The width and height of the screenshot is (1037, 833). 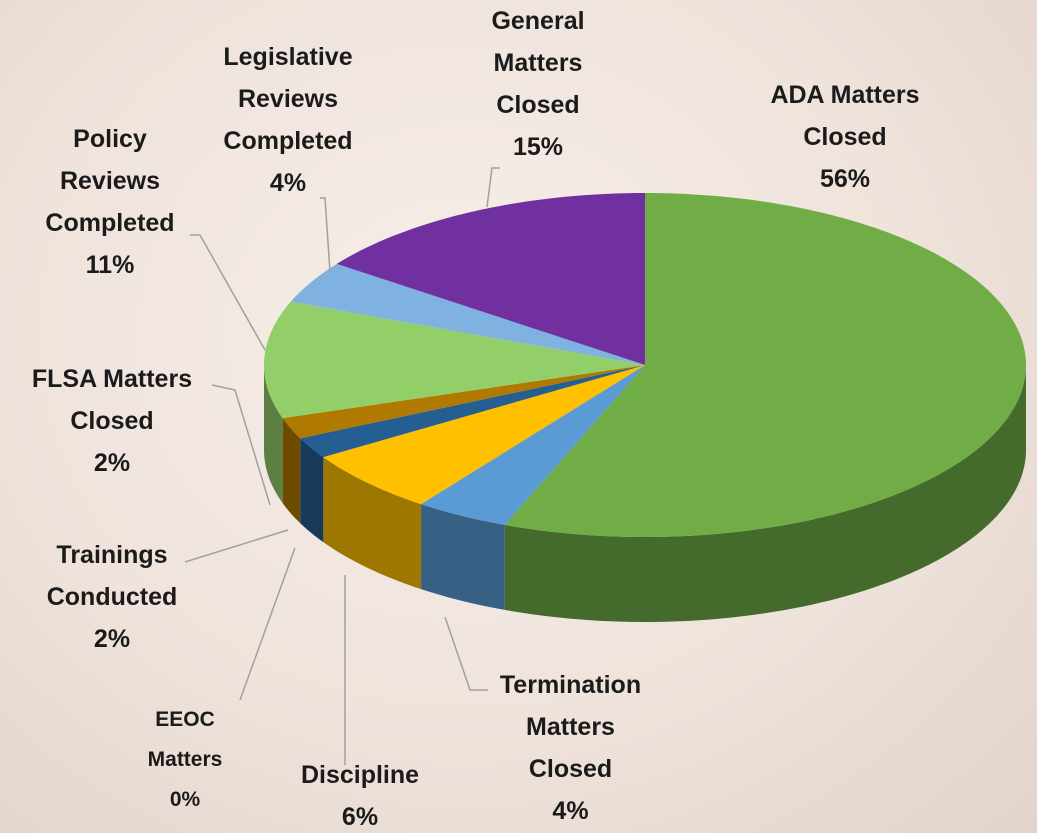 I want to click on data-label: Policy Reviews Completed 11%, so click(x=110, y=202).